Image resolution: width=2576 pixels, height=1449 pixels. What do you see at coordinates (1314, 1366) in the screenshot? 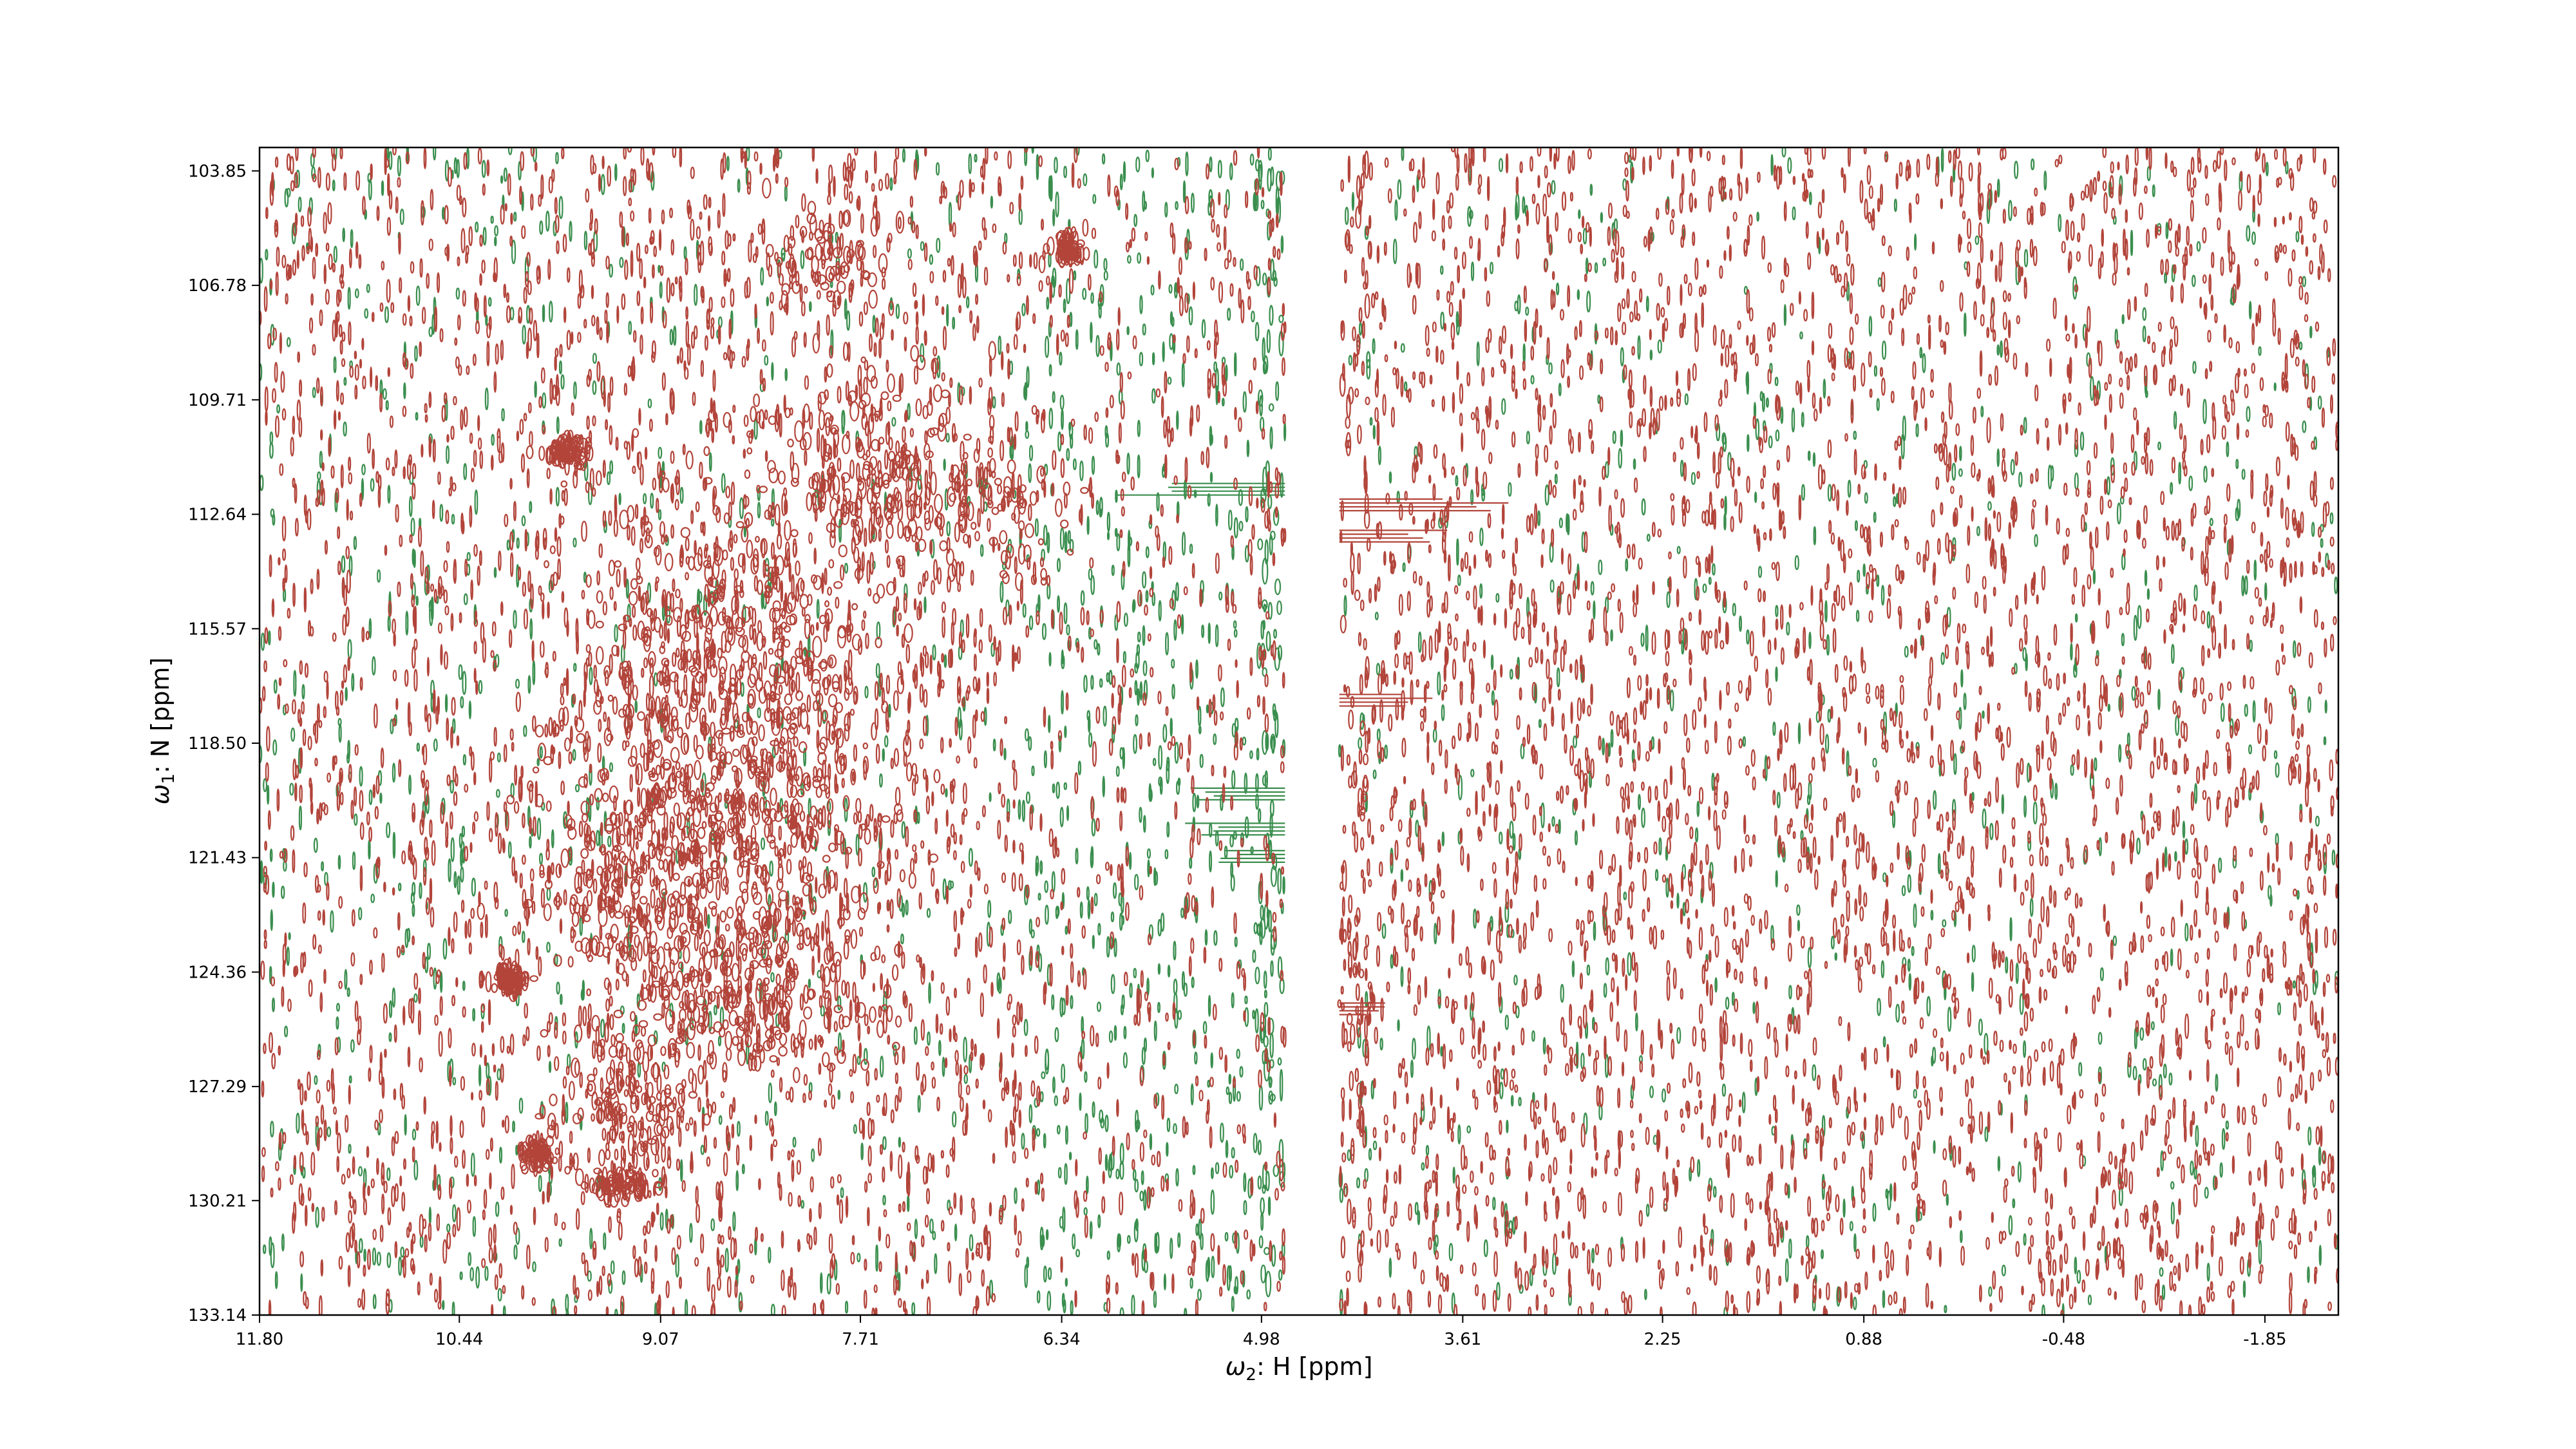
I see `x-axis-title-text: : H [ppm]` at bounding box center [1314, 1366].